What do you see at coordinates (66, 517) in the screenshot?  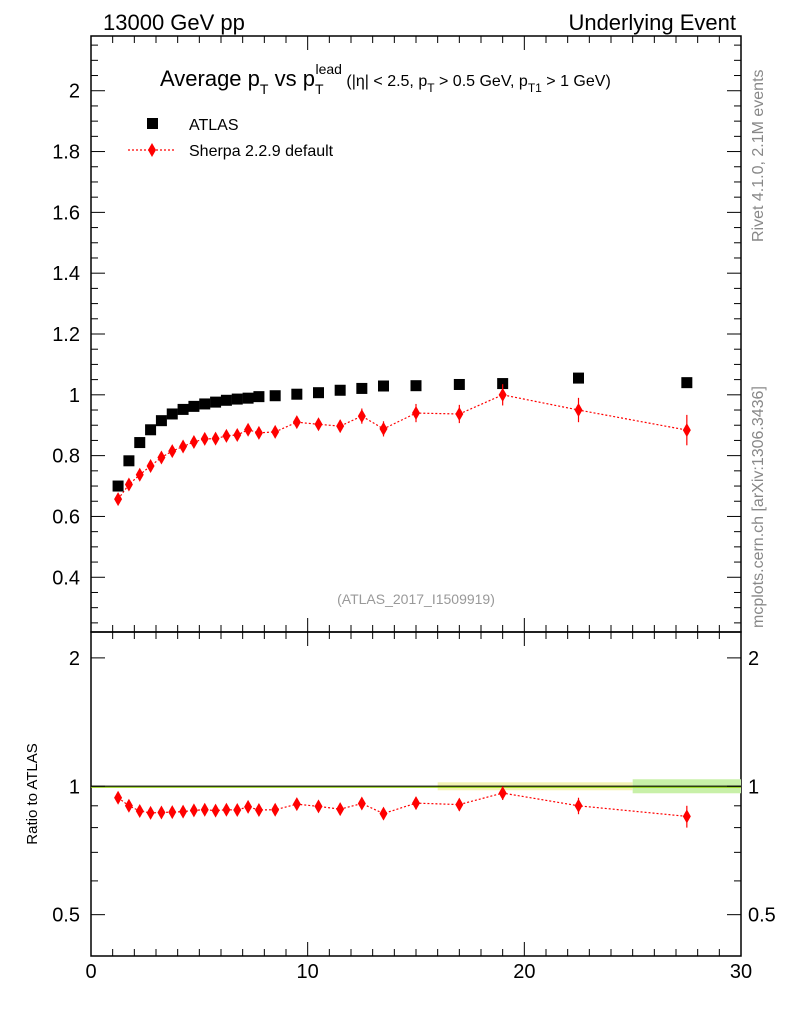 I see `y-tick-label: 0.6` at bounding box center [66, 517].